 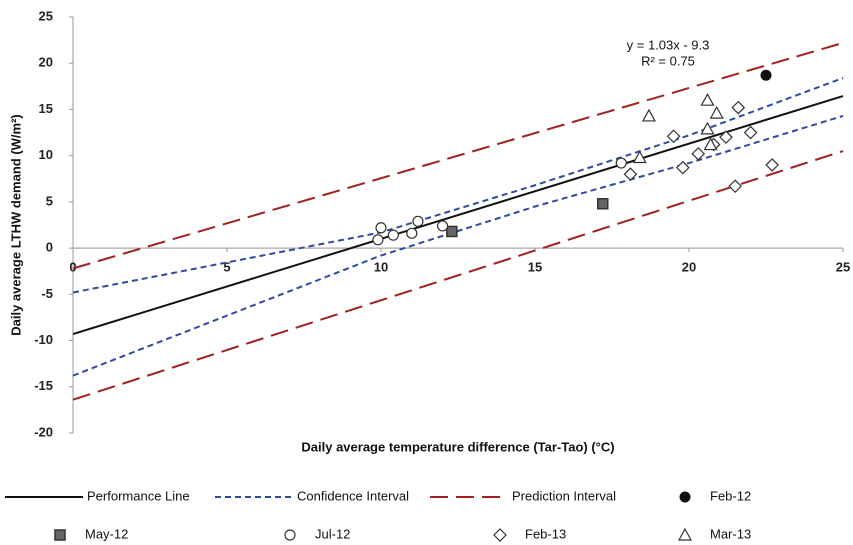 I want to click on y-tick-label: -20, so click(x=43, y=431).